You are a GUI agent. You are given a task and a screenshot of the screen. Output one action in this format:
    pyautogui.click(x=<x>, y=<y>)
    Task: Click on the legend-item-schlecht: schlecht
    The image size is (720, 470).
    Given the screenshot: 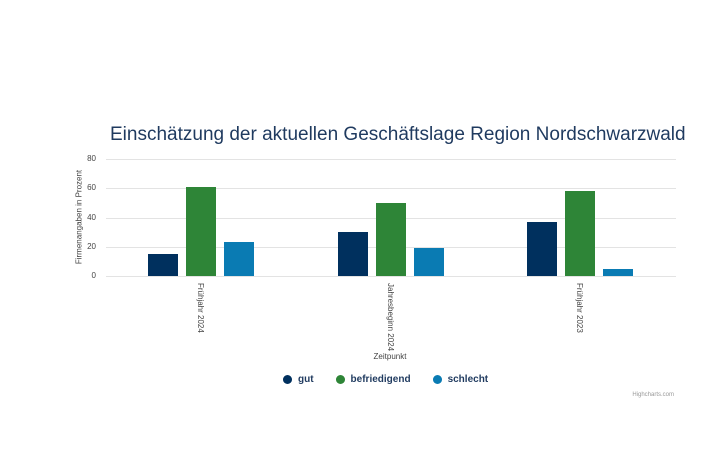 What is the action you would take?
    pyautogui.click(x=460, y=379)
    